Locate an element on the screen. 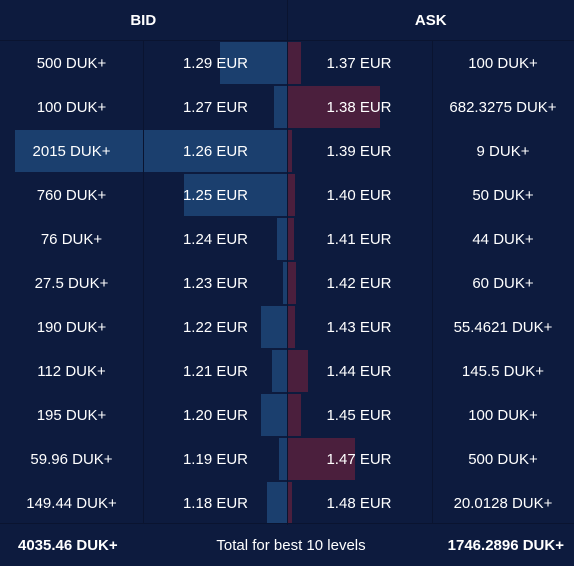  bid-amount: 2015 DUK+ is located at coordinates (71, 151).